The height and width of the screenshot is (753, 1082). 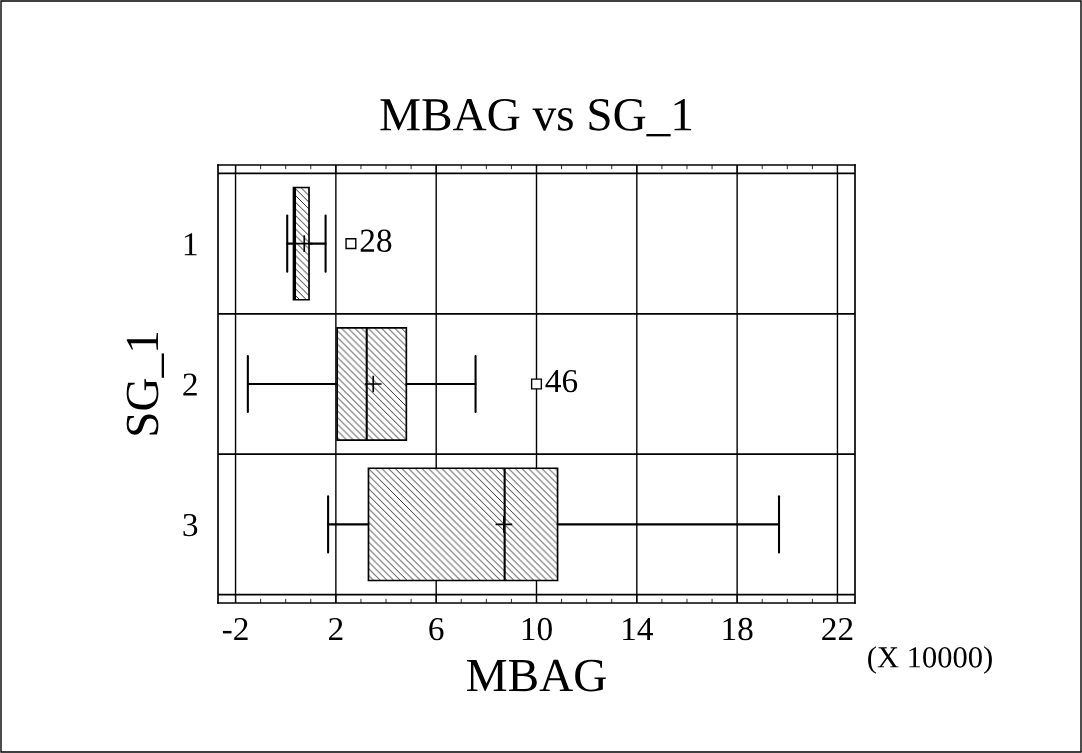 What do you see at coordinates (930, 660) in the screenshot?
I see `text: (X 10000)` at bounding box center [930, 660].